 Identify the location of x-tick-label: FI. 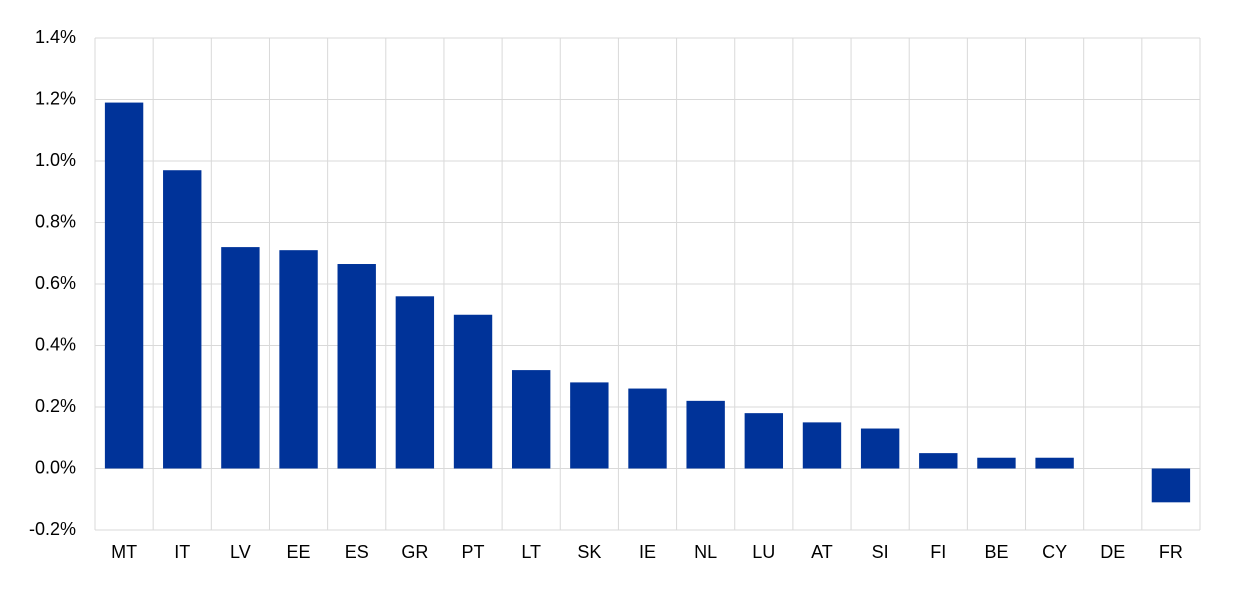
(938, 552).